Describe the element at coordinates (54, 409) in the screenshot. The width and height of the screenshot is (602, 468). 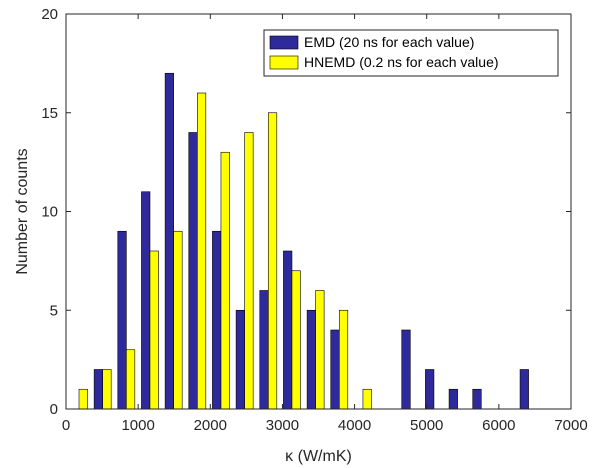
I see `y-tick-label: 0` at that location.